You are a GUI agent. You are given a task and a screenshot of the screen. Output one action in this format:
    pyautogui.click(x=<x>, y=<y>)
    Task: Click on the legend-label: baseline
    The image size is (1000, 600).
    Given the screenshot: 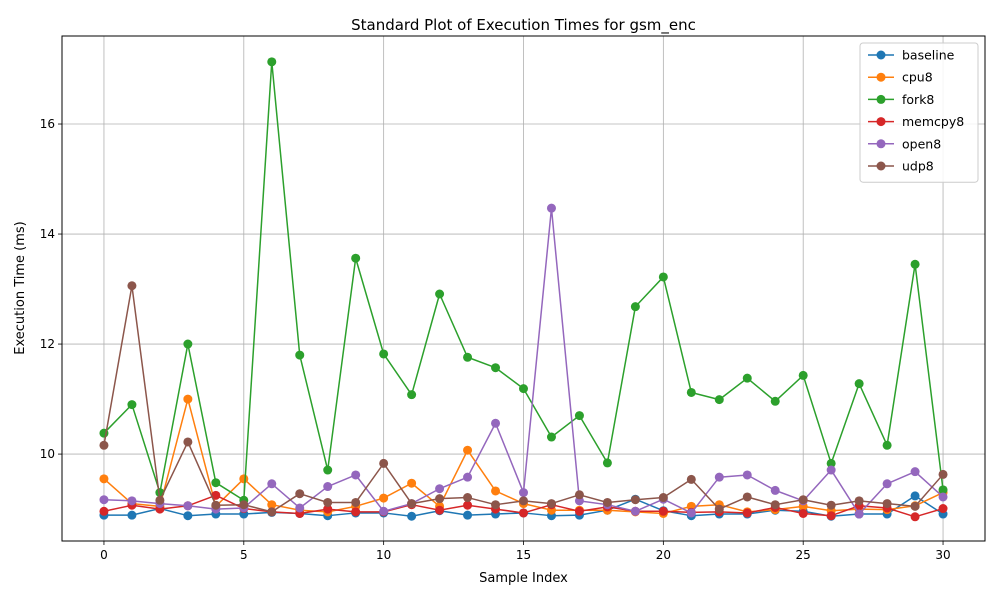 What is the action you would take?
    pyautogui.click(x=928, y=55)
    